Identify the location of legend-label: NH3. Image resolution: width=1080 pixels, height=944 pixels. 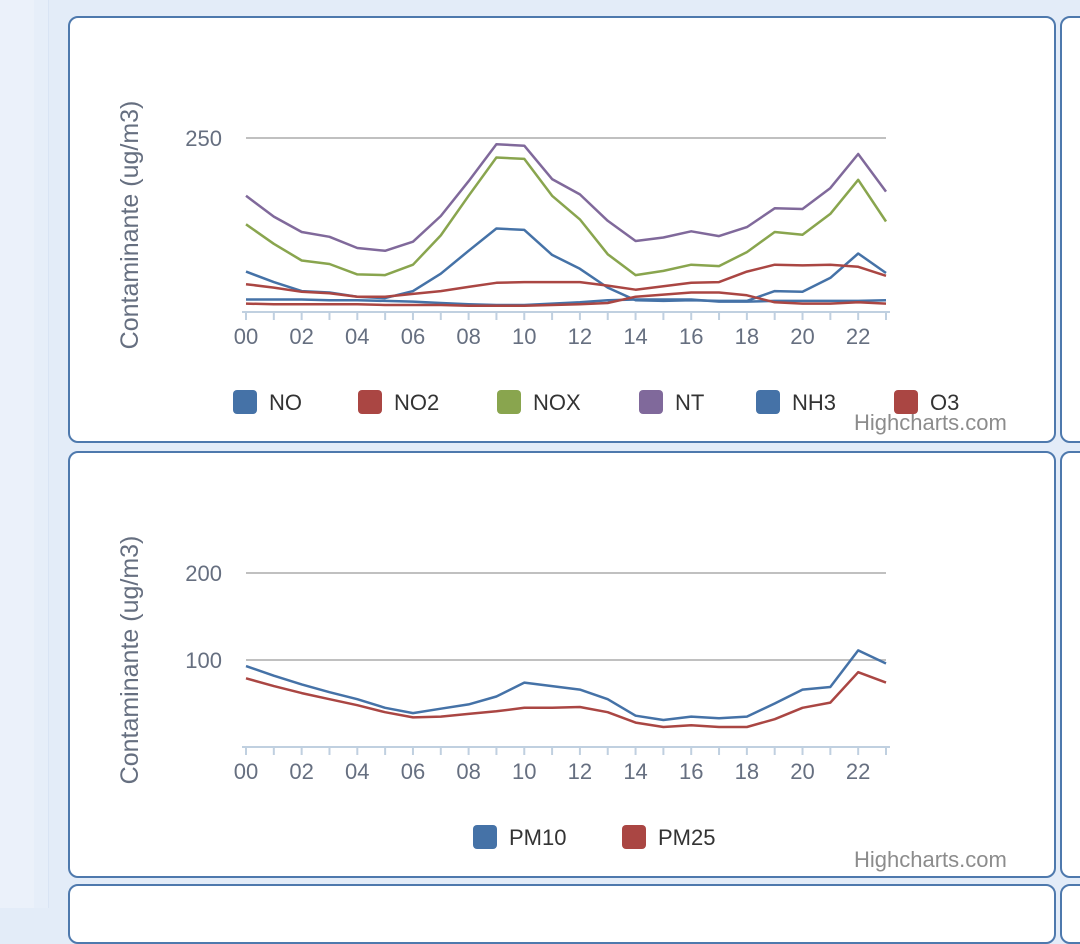
(814, 402).